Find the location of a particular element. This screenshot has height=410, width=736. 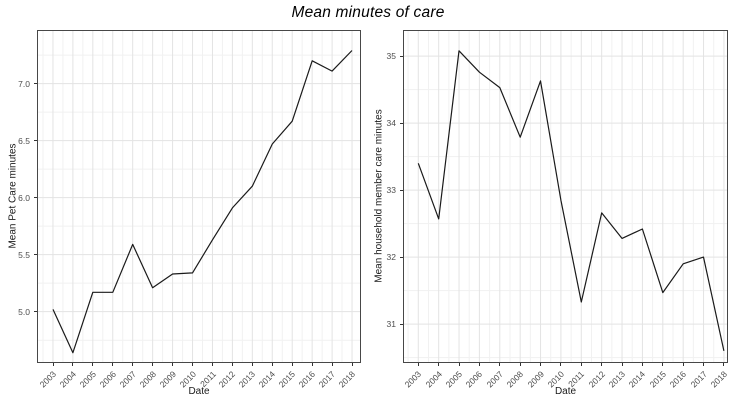

y-tick-label: 32 is located at coordinates (391, 257).